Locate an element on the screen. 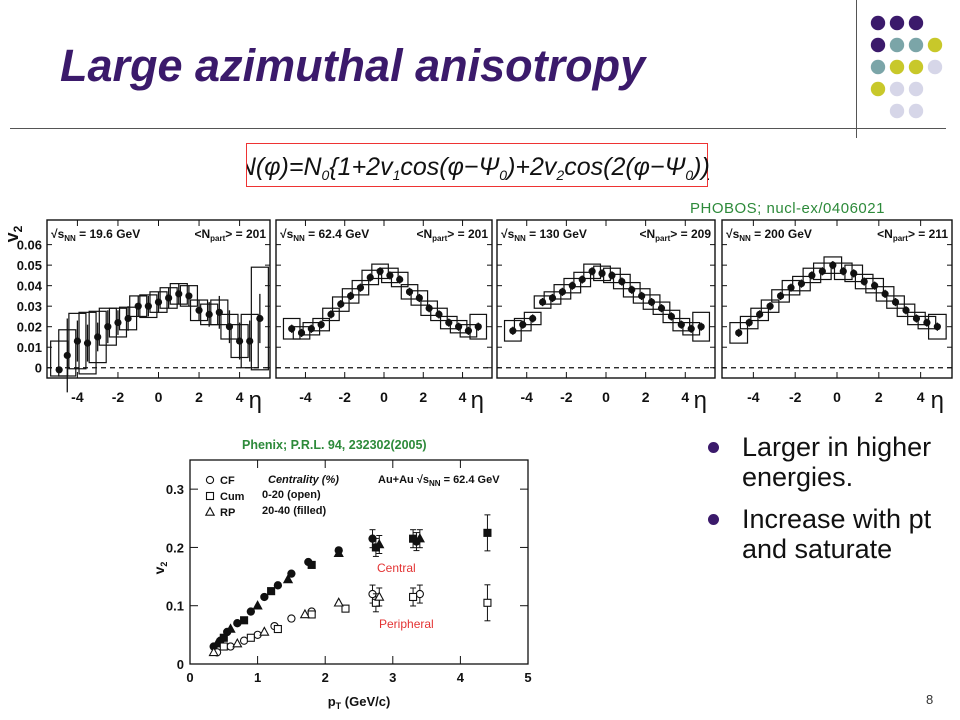  svg-text:N(φ)=N0{1+2v1cos(φ−Ψ0)+2v2cos(: N(φ)=N0{1+2v1cos(φ−Ψ0)+2v2cos(2(φ−Ψ0))} is located at coordinates (478, 168).